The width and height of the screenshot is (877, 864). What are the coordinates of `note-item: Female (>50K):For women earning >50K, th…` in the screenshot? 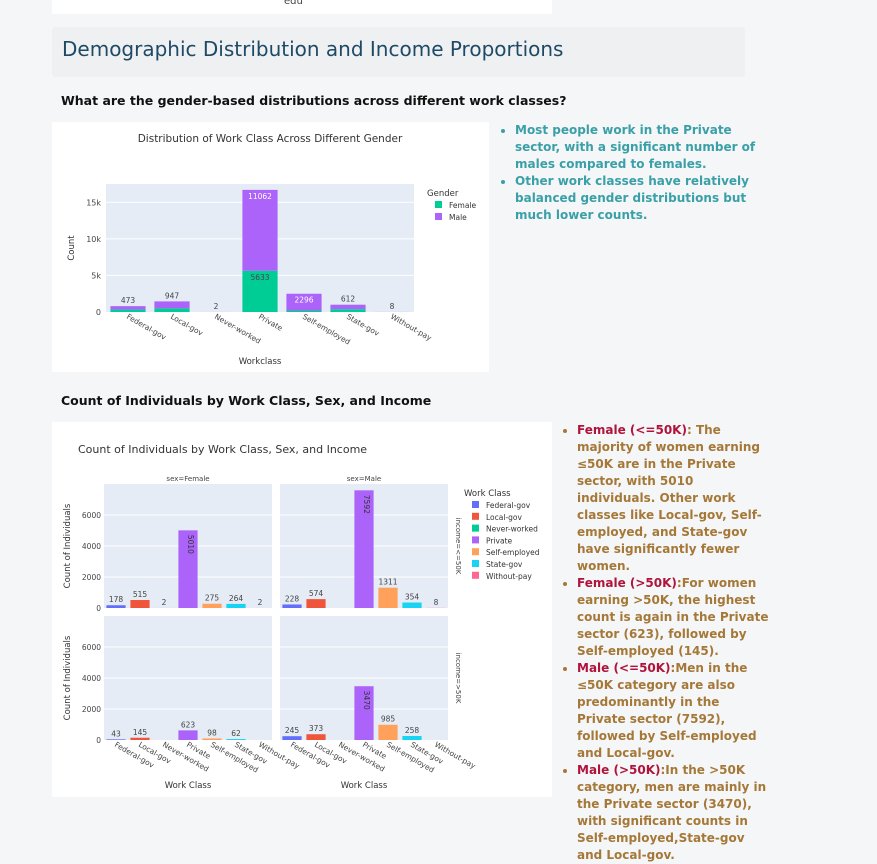 It's located at (674, 617).